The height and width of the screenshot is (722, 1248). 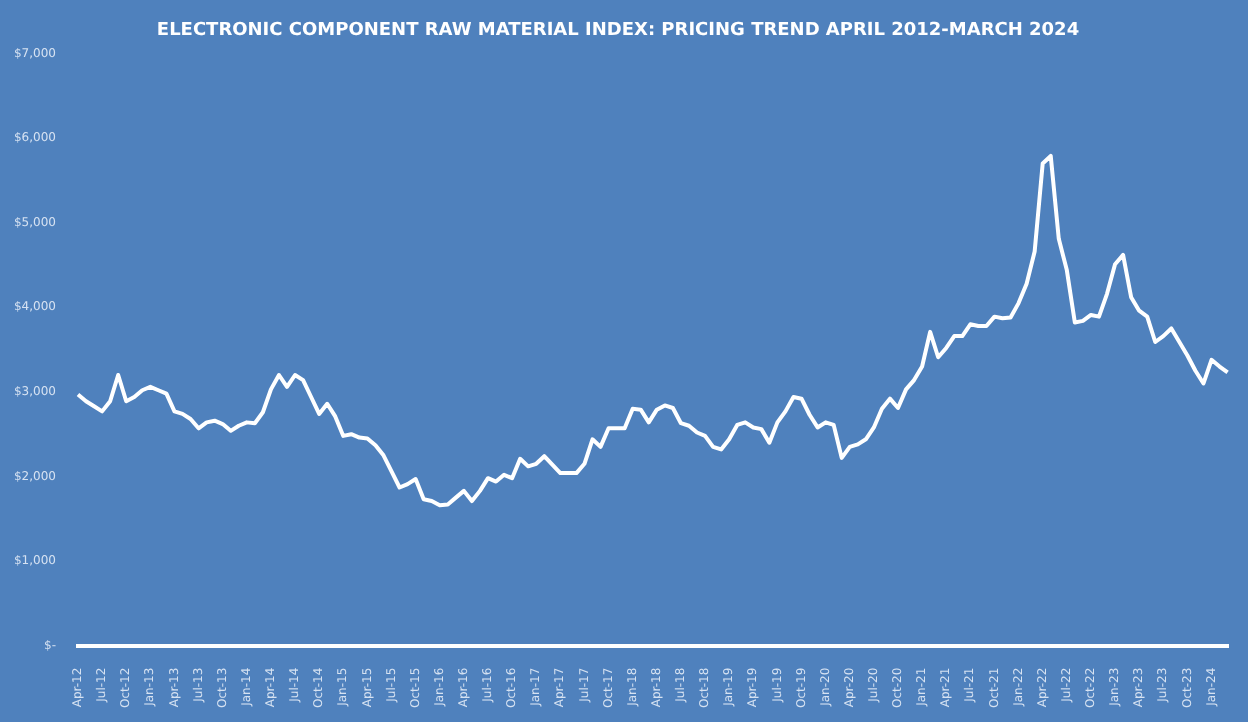 What do you see at coordinates (618, 31) in the screenshot?
I see `chart-title: ELECTRONIC COMPONENT RAW MATERIAL INDEX: PRICING TREND APRIL 2012-MARCH 2024` at bounding box center [618, 31].